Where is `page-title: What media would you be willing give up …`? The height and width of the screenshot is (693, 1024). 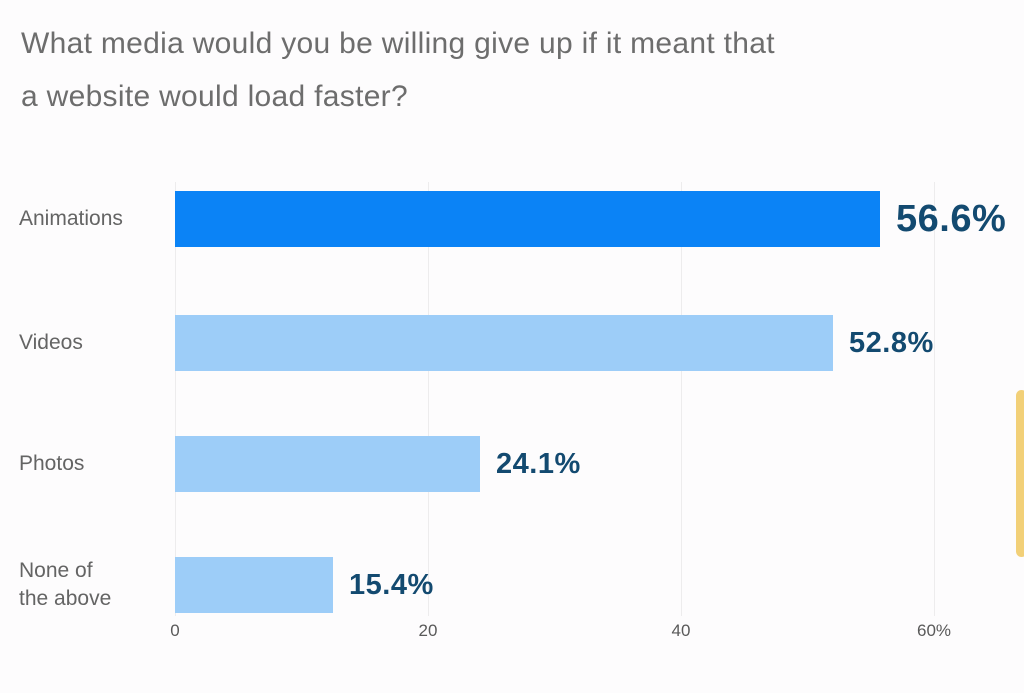 page-title: What media would you be willing give up … is located at coordinates (398, 70).